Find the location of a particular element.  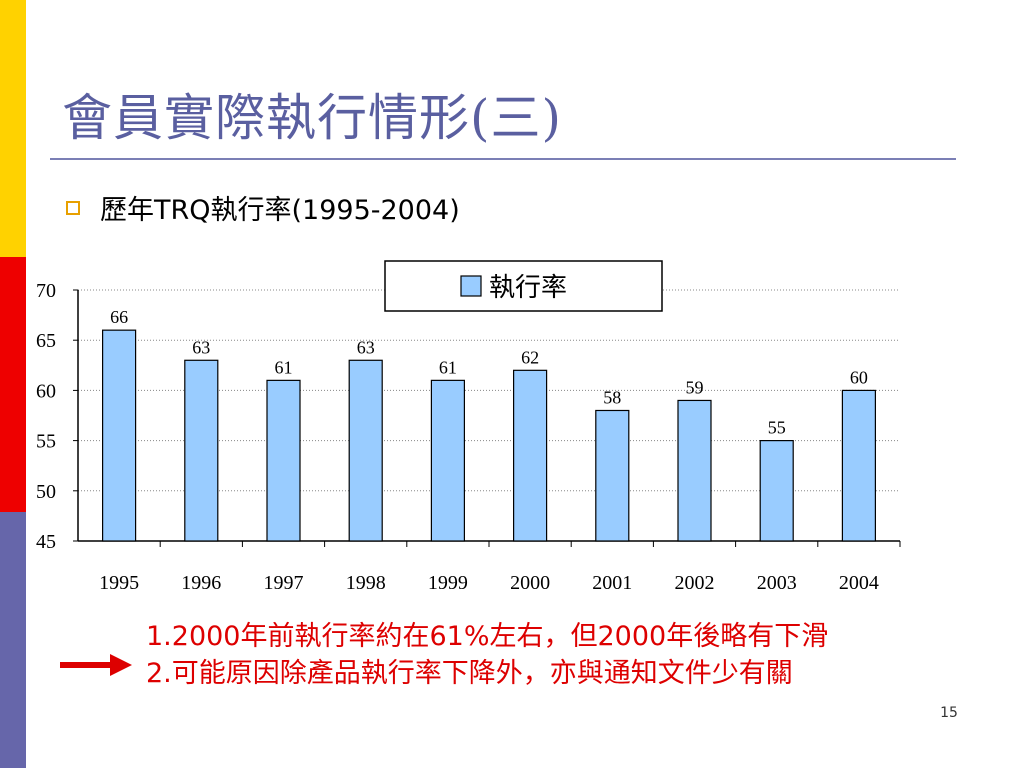

data-label-1996: 63 is located at coordinates (201, 347).